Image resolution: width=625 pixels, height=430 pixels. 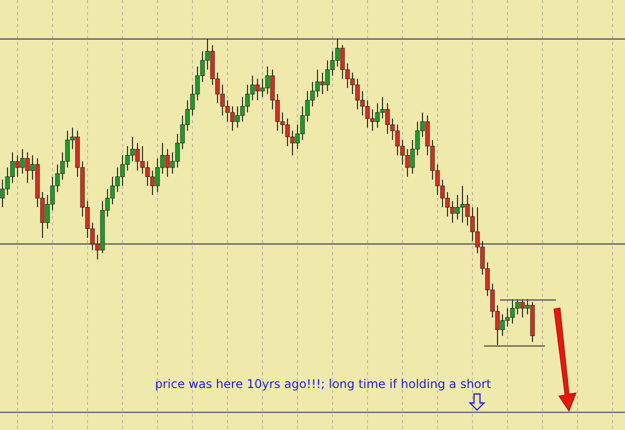 What do you see at coordinates (323, 384) in the screenshot?
I see `text: price was here 10yrs ago!!!; long time if holding a short` at bounding box center [323, 384].